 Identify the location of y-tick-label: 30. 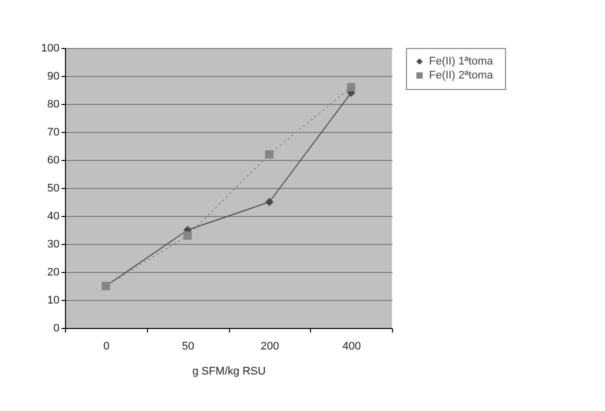
(53, 244).